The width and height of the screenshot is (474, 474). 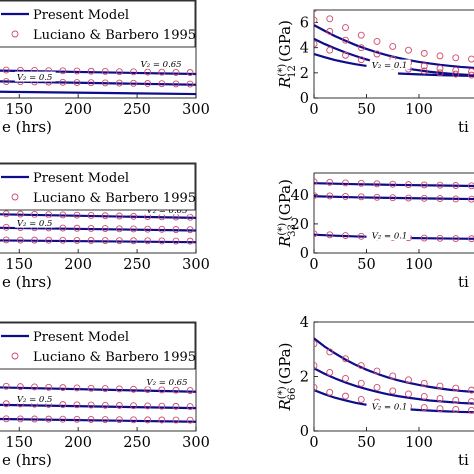 What do you see at coordinates (196, 443) in the screenshot?
I see `x-tick-label: 300` at bounding box center [196, 443].